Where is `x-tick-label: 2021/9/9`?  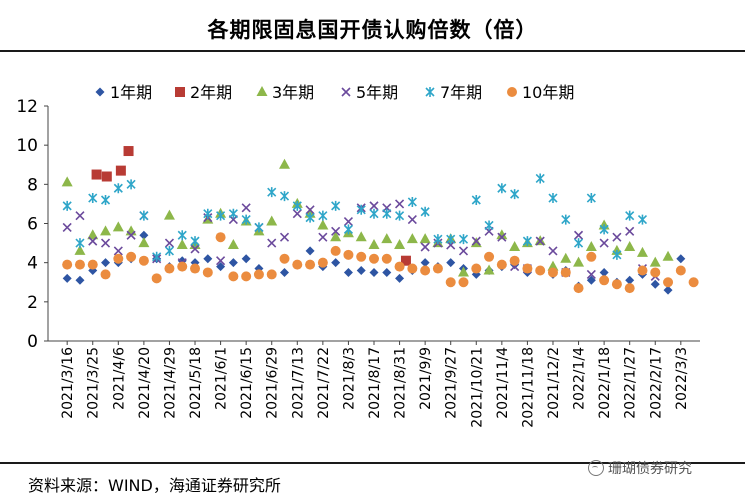
x-tick-label: 2021/9/9 is located at coordinates (426, 378).